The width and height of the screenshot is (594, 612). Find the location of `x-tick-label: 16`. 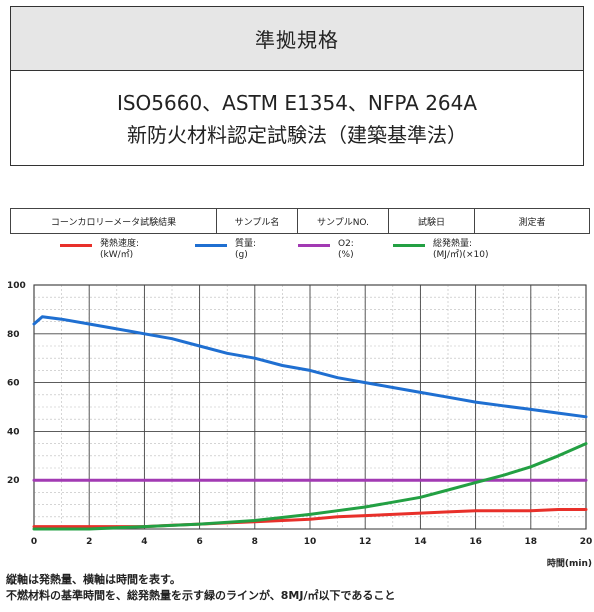

x-tick-label: 16 is located at coordinates (475, 542).